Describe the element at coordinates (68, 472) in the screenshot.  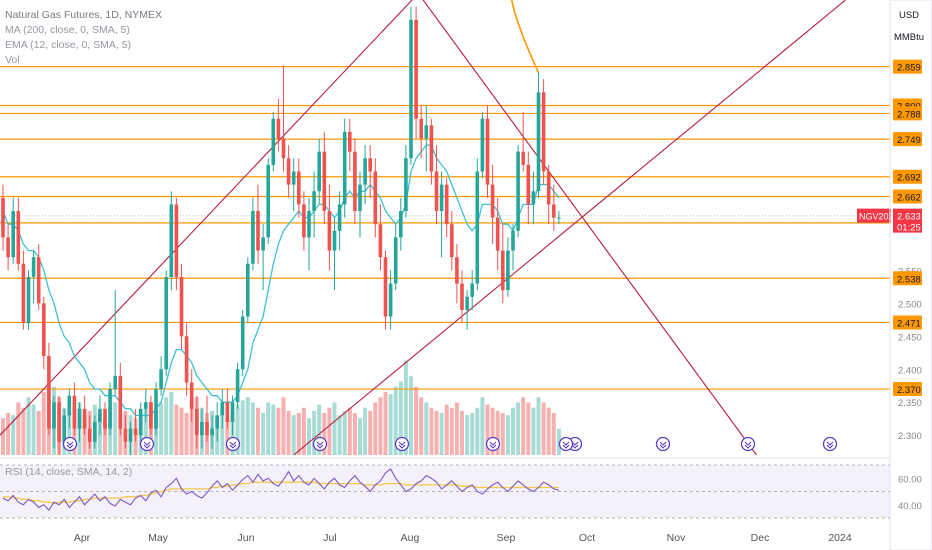
I see `rsi-legend: RSI (14, close, SMA, 14, 2)` at that location.